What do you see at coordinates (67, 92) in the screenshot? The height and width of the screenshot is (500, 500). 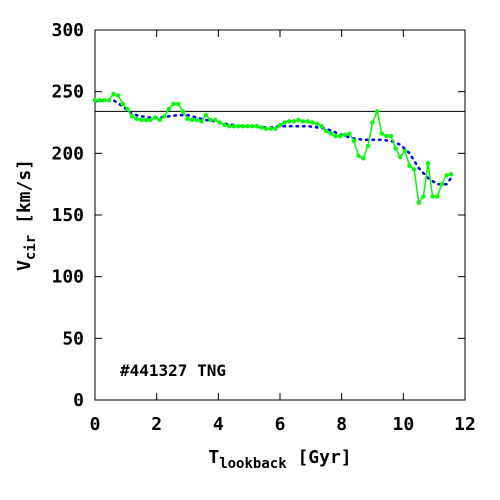 I see `y-tick-label: 250` at bounding box center [67, 92].